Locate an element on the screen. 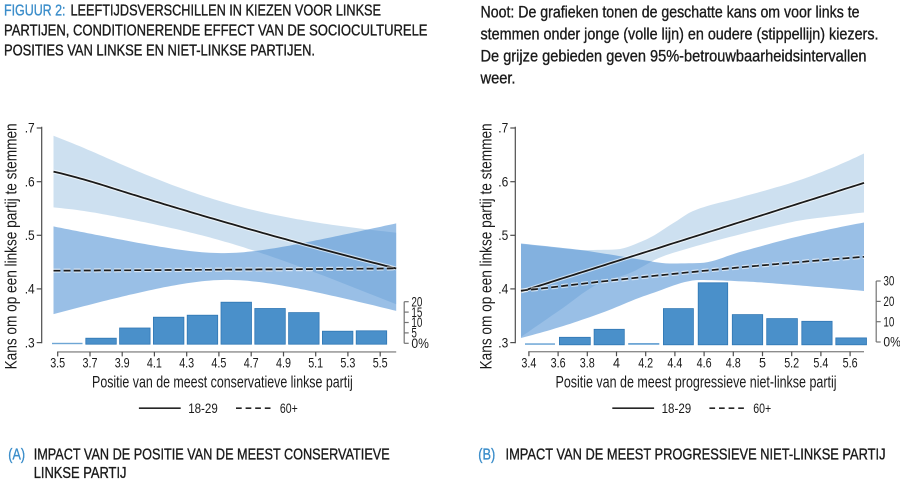  svg-text: 5.4 is located at coordinates (820, 363).